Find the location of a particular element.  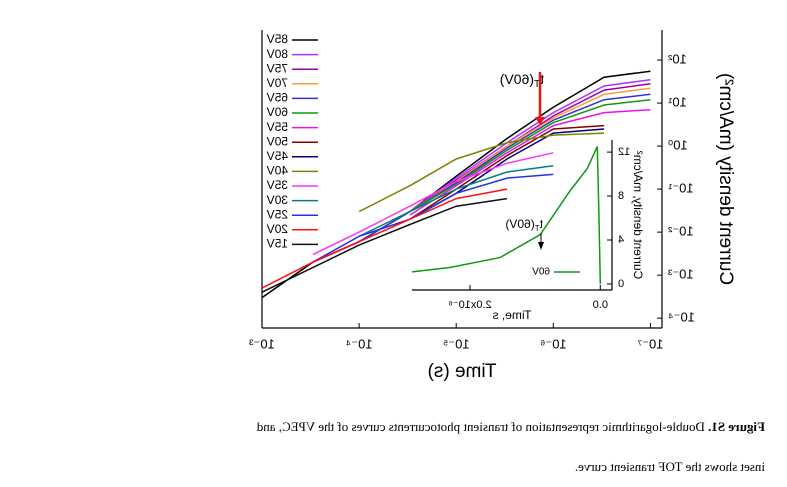

y-tick-label: 12 is located at coordinates (624, 152).